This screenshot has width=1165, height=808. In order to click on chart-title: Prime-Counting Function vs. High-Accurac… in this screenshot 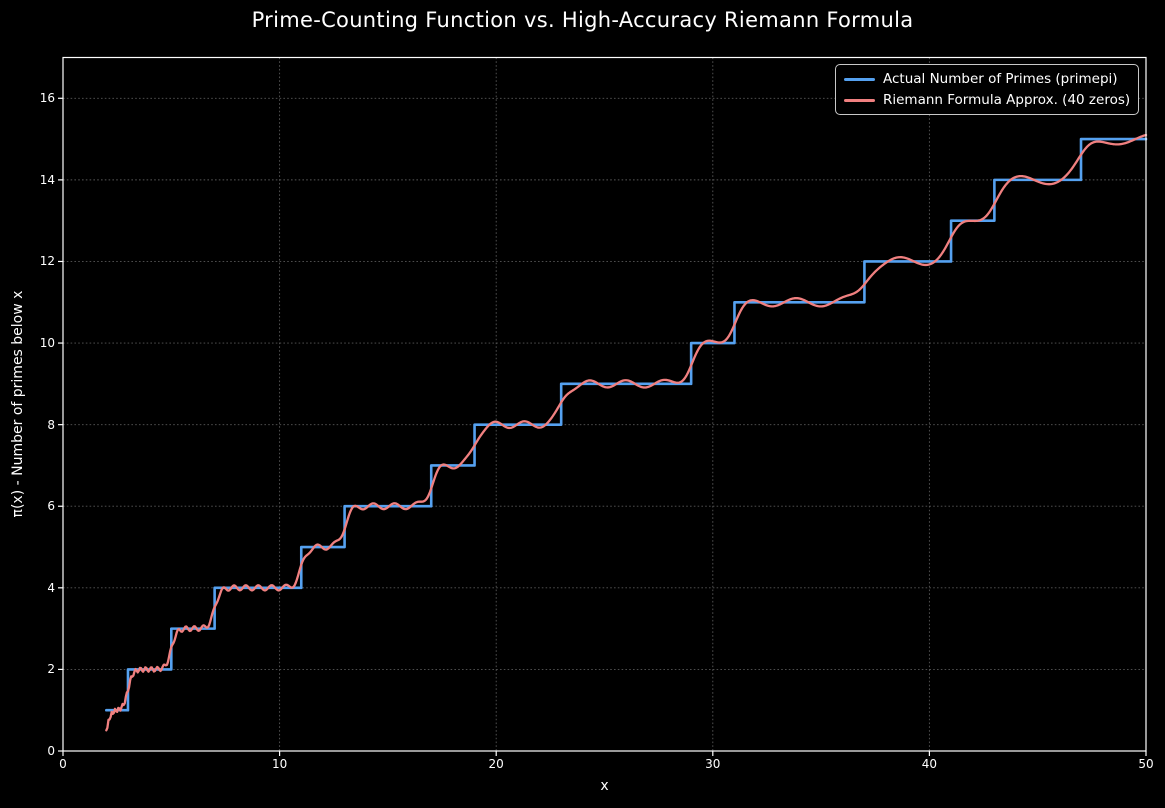, I will do `click(582, 20)`.